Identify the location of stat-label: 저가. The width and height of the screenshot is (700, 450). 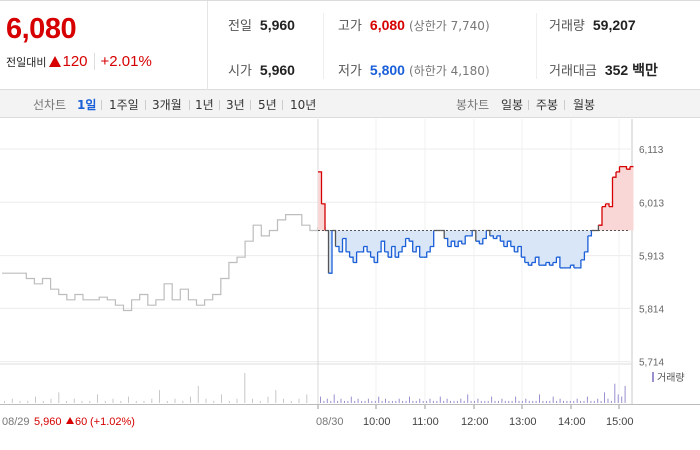
(350, 71).